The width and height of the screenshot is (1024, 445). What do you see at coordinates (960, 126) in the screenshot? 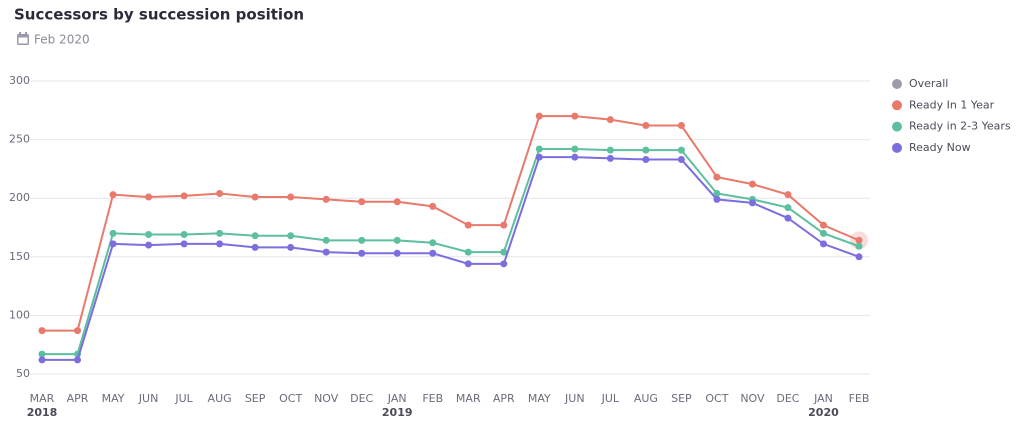
I see `legend-label: Ready in 2-3 Years` at bounding box center [960, 126].